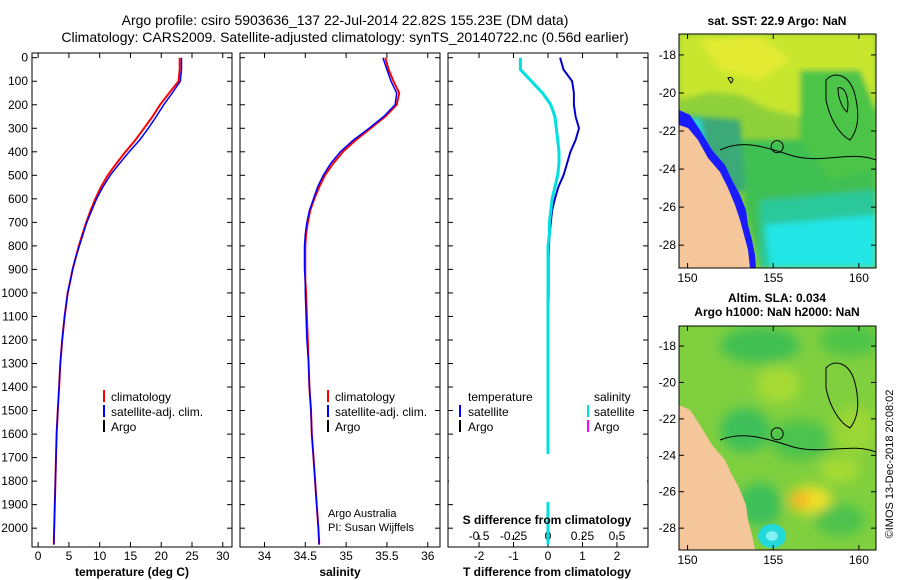  What do you see at coordinates (479, 536) in the screenshot?
I see `x-tick-label: -0.5` at bounding box center [479, 536].